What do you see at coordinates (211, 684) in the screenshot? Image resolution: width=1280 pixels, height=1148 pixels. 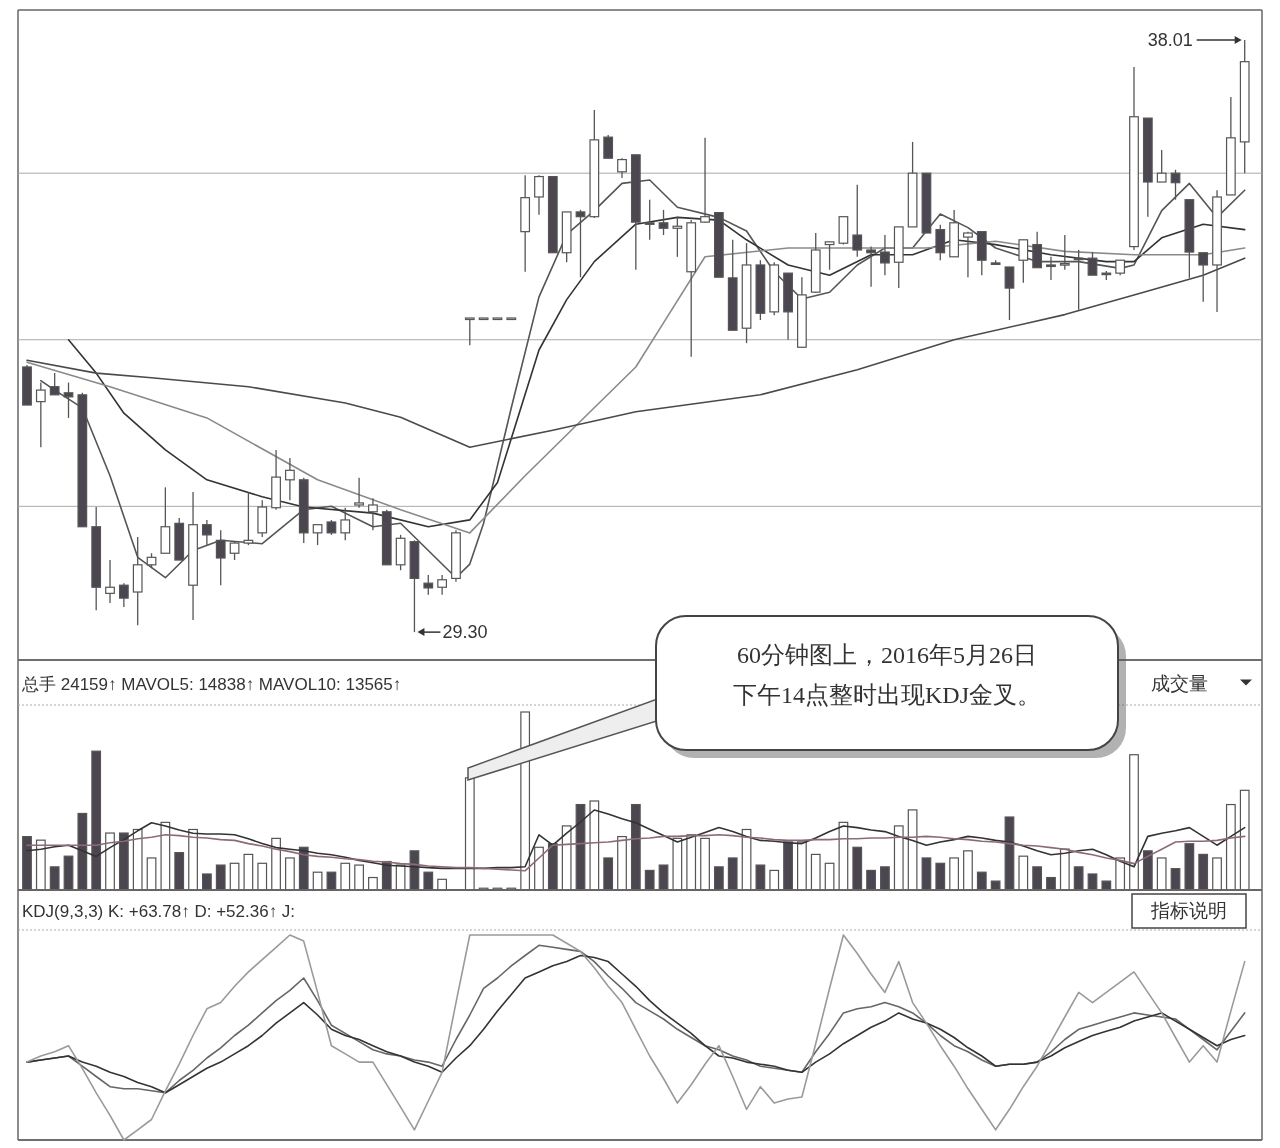 I see `text: 总手 24159↑ MAVOL5: 14838↑ MAVOL10: 13565↑` at bounding box center [211, 684].